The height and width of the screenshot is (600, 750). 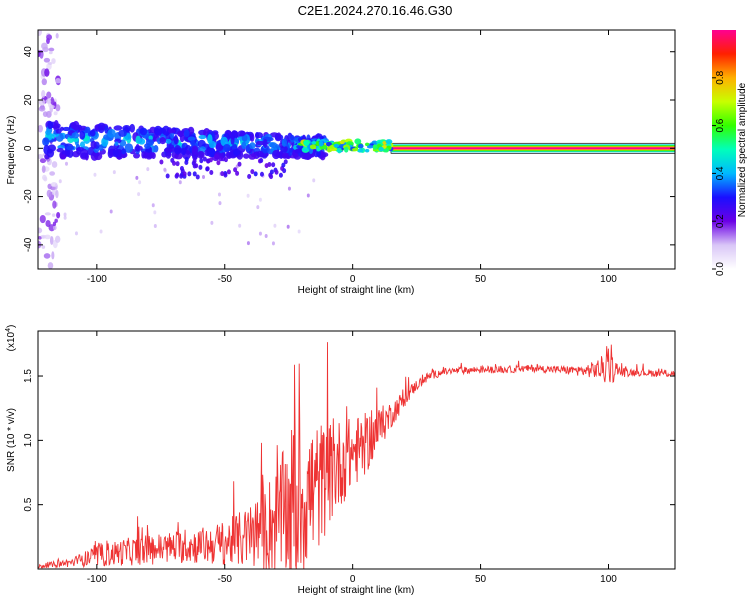 What do you see at coordinates (225, 579) in the screenshot?
I see `snr-x-tick-label: -50` at bounding box center [225, 579].